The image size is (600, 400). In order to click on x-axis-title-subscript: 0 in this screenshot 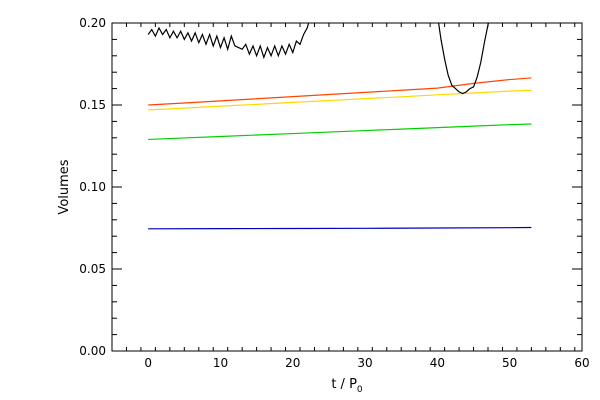, I will do `click(360, 390)`.